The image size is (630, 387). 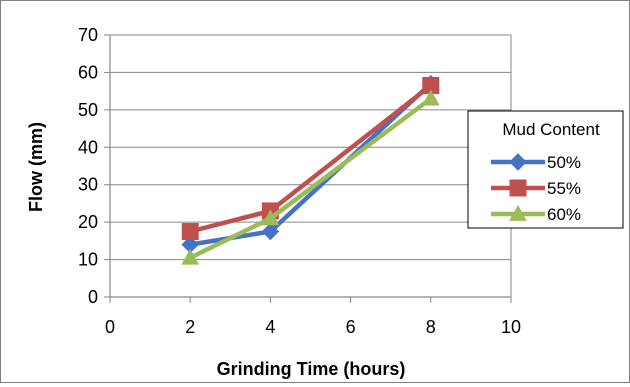 I want to click on y-tick-label: 20, so click(x=88, y=222).